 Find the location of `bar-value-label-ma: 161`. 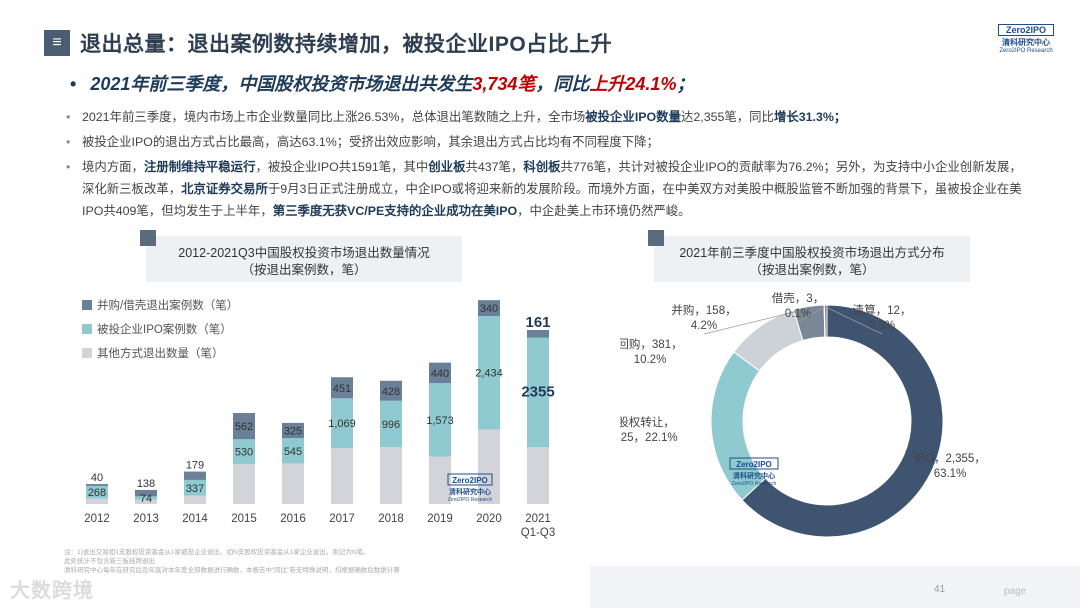

bar-value-label-ma: 161 is located at coordinates (537, 322).